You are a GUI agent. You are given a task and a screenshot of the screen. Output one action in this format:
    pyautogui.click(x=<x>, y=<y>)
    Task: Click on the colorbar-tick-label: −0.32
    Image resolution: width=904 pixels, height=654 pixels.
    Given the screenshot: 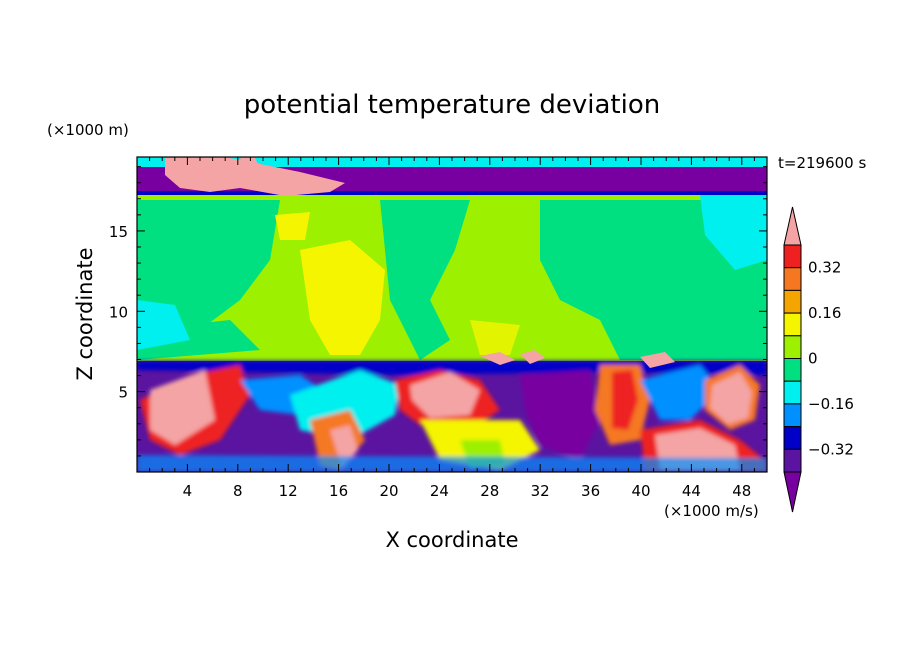 What is the action you would take?
    pyautogui.click(x=831, y=449)
    